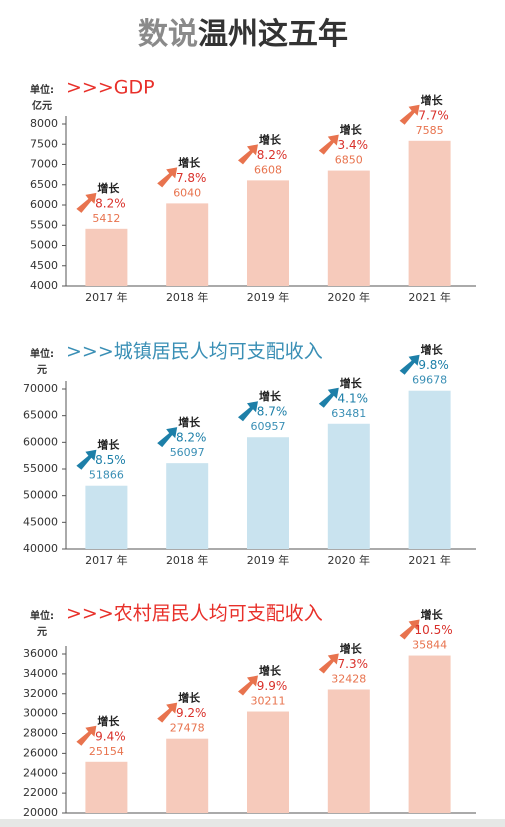 The width and height of the screenshot is (505, 827). What do you see at coordinates (272, 412) in the screenshot?
I see `growth-value: 8.7%` at bounding box center [272, 412].